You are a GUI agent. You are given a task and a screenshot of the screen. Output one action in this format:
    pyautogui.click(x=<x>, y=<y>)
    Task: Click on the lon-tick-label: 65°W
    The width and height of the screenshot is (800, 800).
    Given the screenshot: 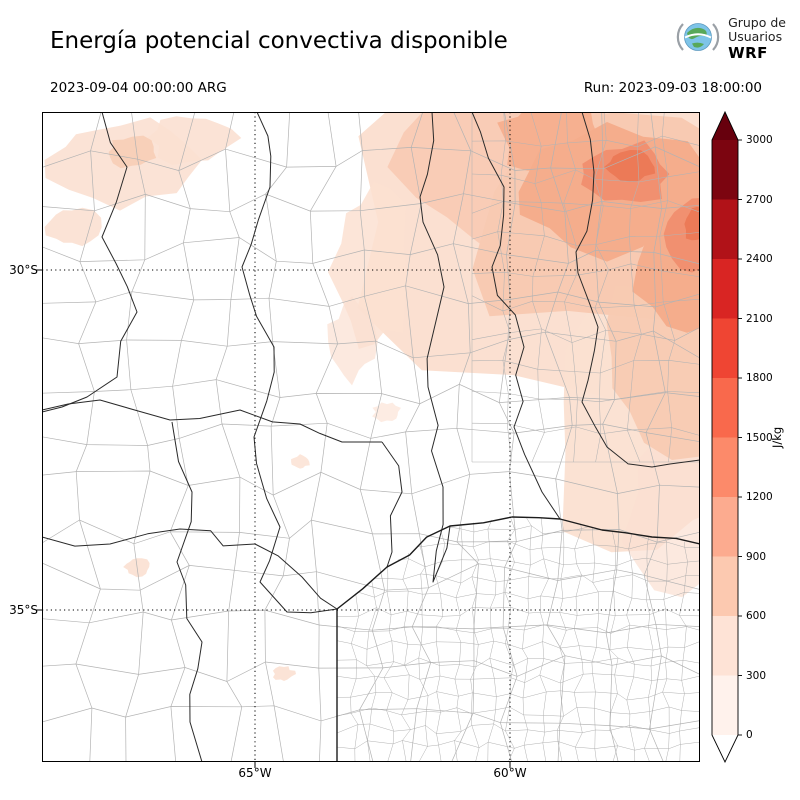 What is the action you would take?
    pyautogui.click(x=255, y=773)
    